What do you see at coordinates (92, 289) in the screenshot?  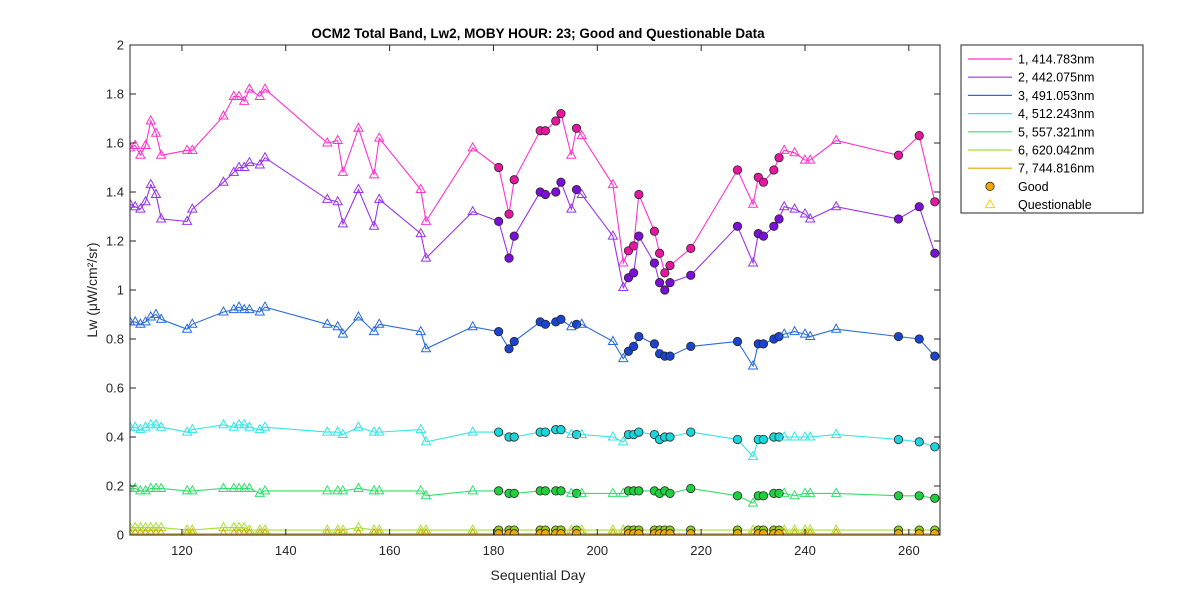 I see `y-axis-label: Lw (μW/cm²/sr)` at bounding box center [92, 289].